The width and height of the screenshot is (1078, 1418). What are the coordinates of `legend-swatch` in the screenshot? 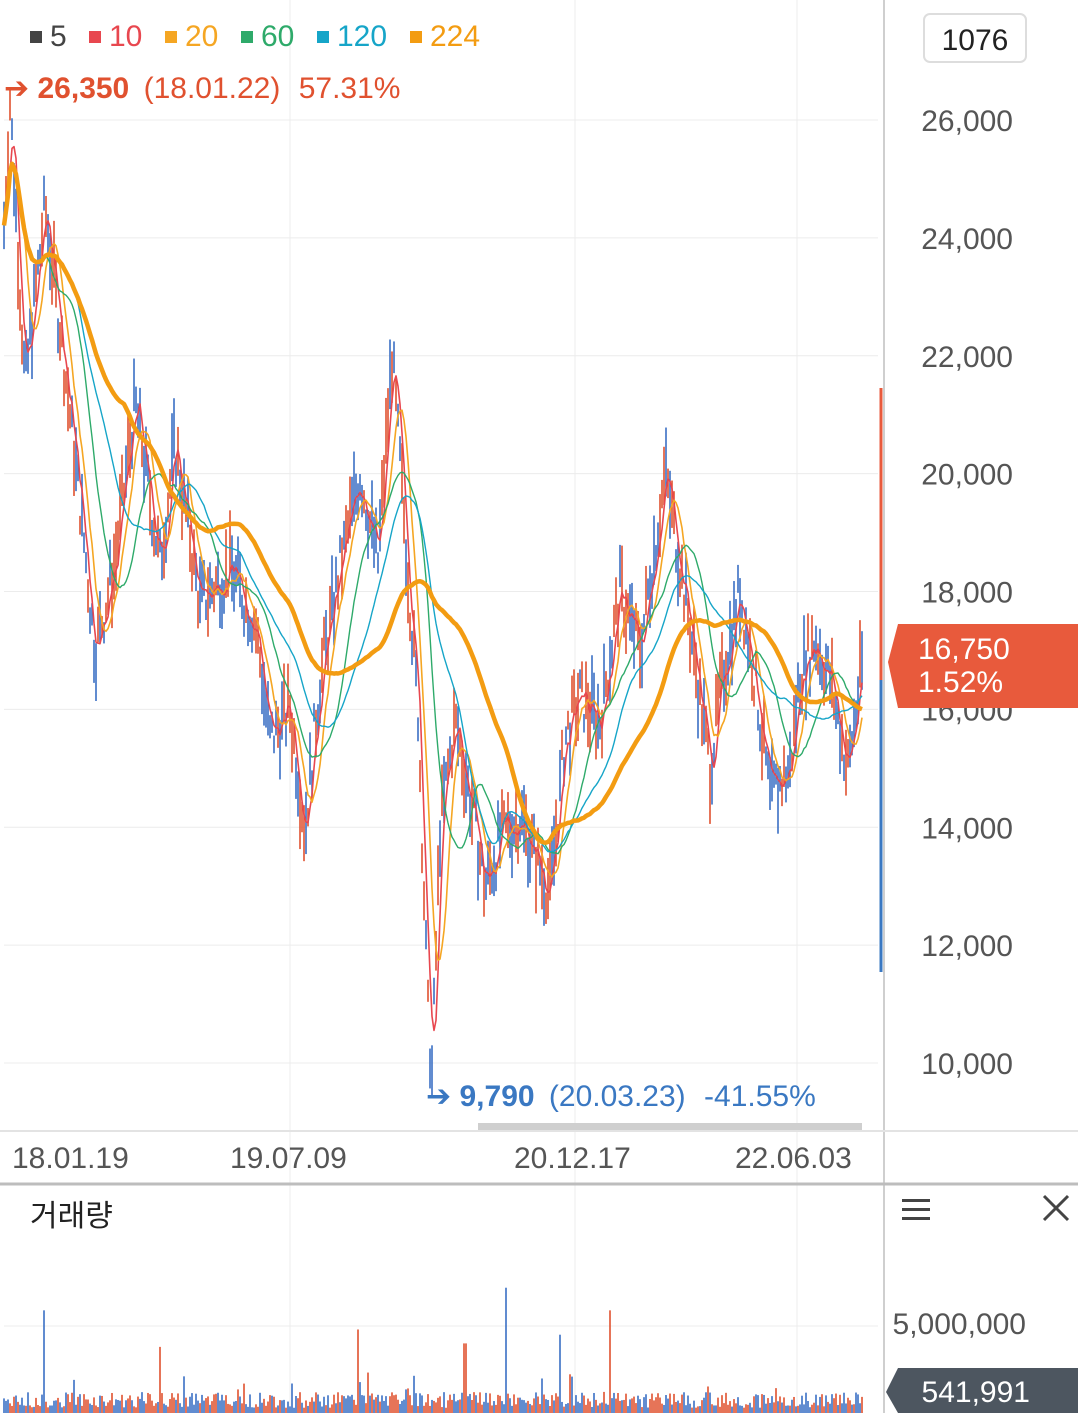 It's located at (171, 37).